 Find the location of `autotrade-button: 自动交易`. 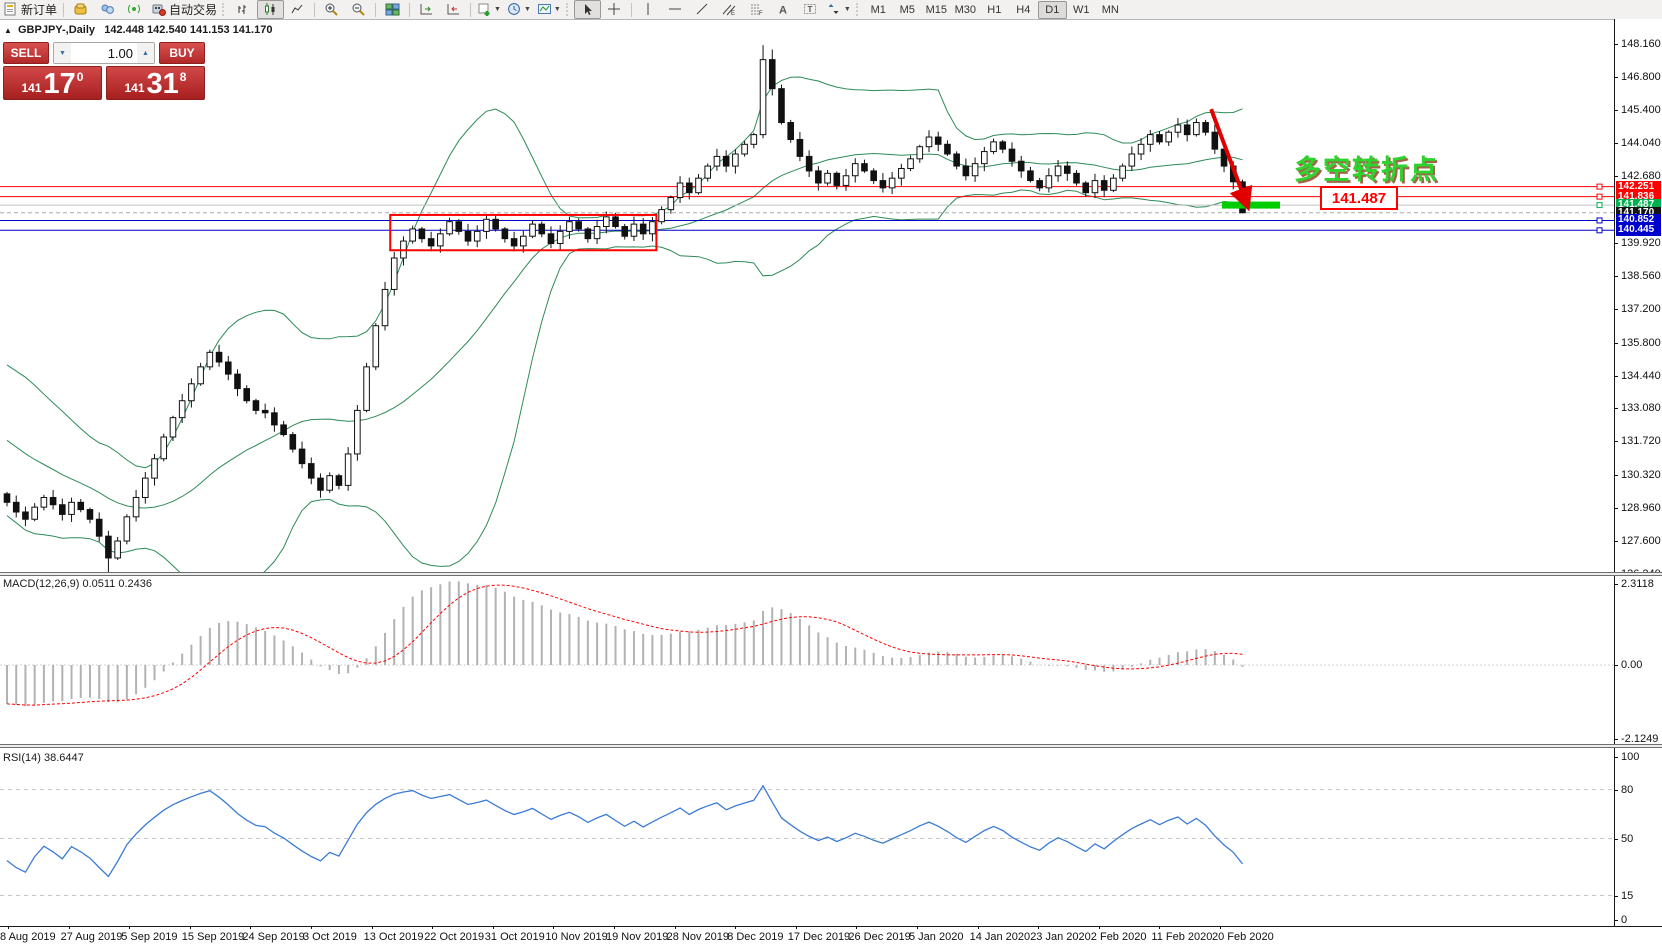

autotrade-button: 自动交易 is located at coordinates (184, 9).